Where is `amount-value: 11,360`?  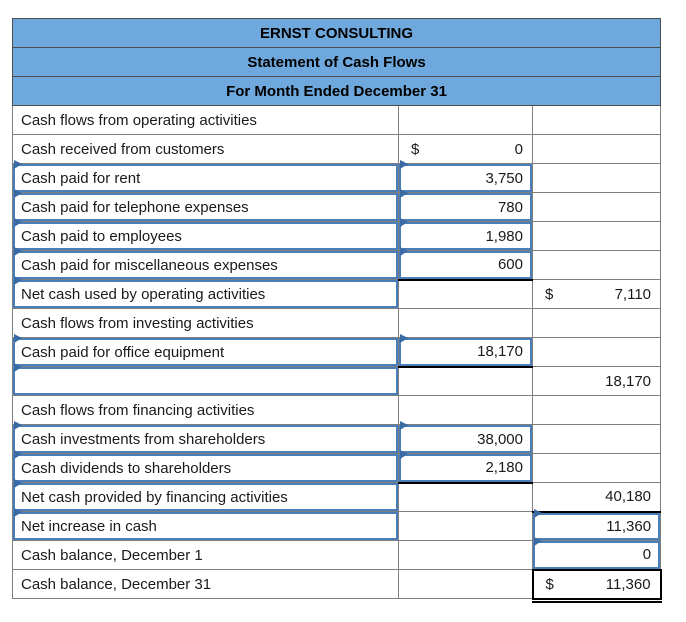
amount-value: 11,360 is located at coordinates (629, 526).